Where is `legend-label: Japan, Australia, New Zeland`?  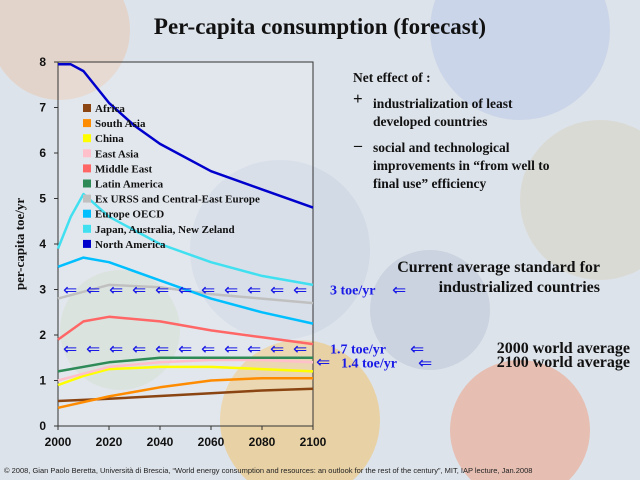 legend-label: Japan, Australia, New Zeland is located at coordinates (165, 230).